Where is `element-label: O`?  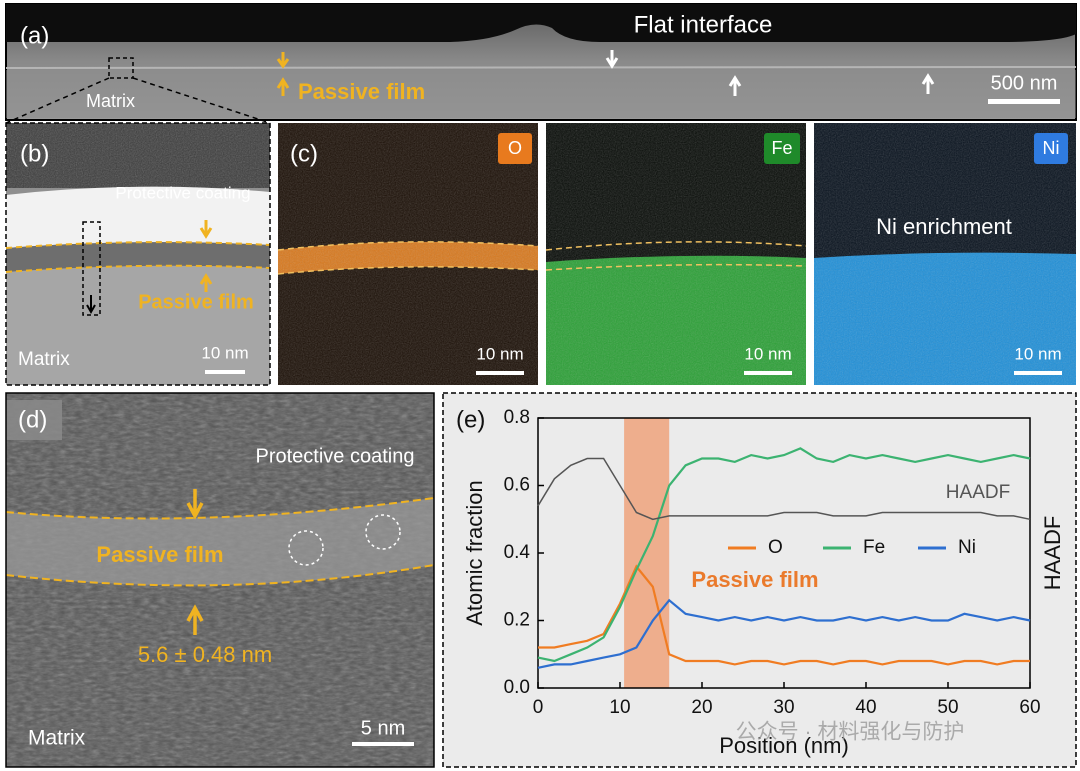 element-label: O is located at coordinates (515, 148).